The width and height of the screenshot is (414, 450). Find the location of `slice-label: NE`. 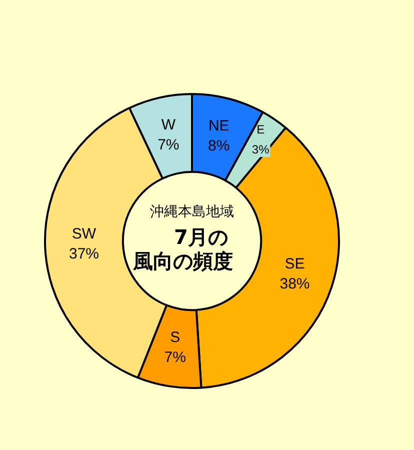

slice-label: NE is located at coordinates (219, 125).